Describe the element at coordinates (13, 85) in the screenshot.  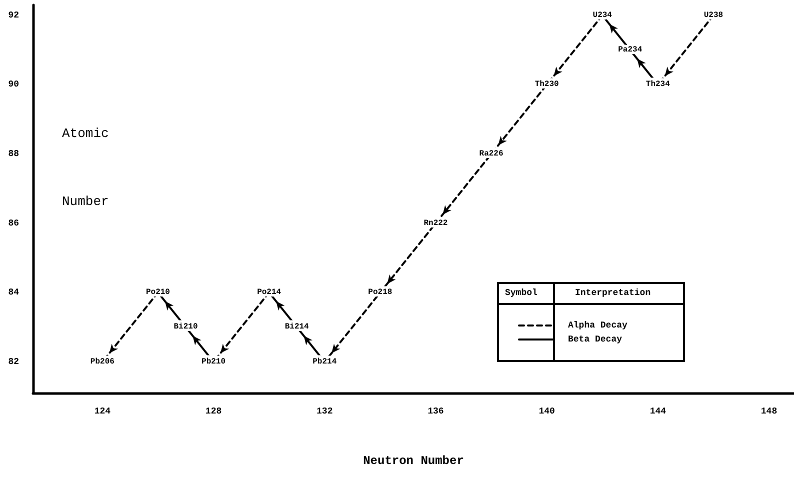
I see `y-tick-label: 90` at that location.